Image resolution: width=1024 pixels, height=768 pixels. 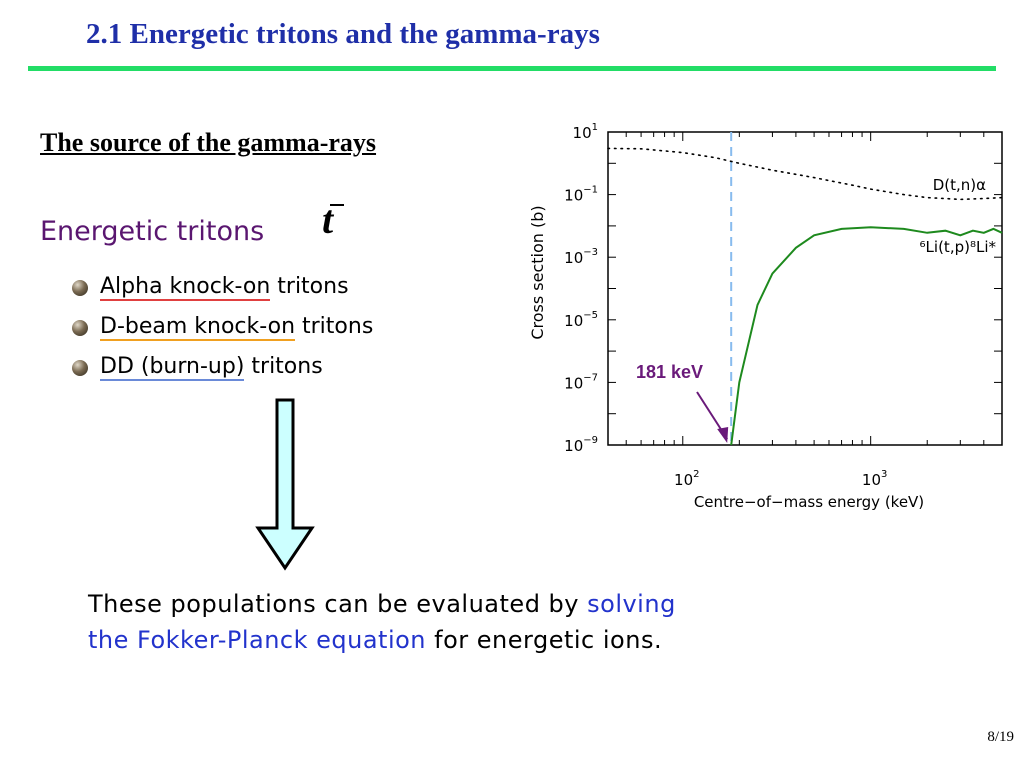 What do you see at coordinates (581, 445) in the screenshot?
I see `y-tick-label: 10⁻⁹` at bounding box center [581, 445].